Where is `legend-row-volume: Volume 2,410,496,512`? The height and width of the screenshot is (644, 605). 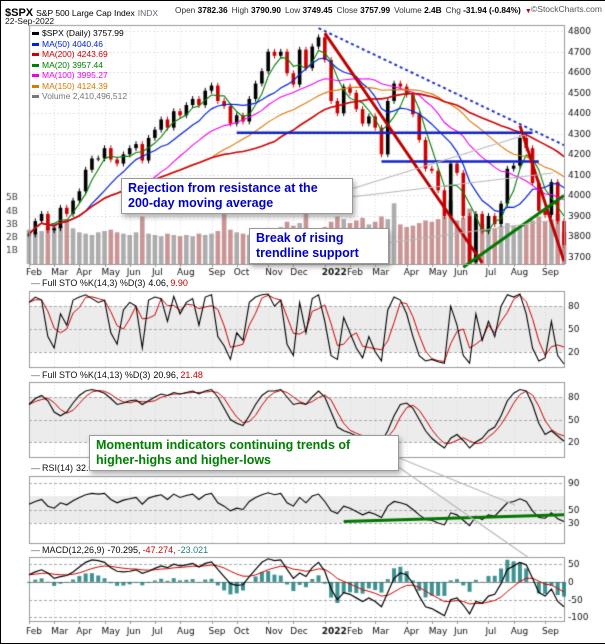
legend-row-volume: Volume 2,410,496,512 is located at coordinates (79, 96).